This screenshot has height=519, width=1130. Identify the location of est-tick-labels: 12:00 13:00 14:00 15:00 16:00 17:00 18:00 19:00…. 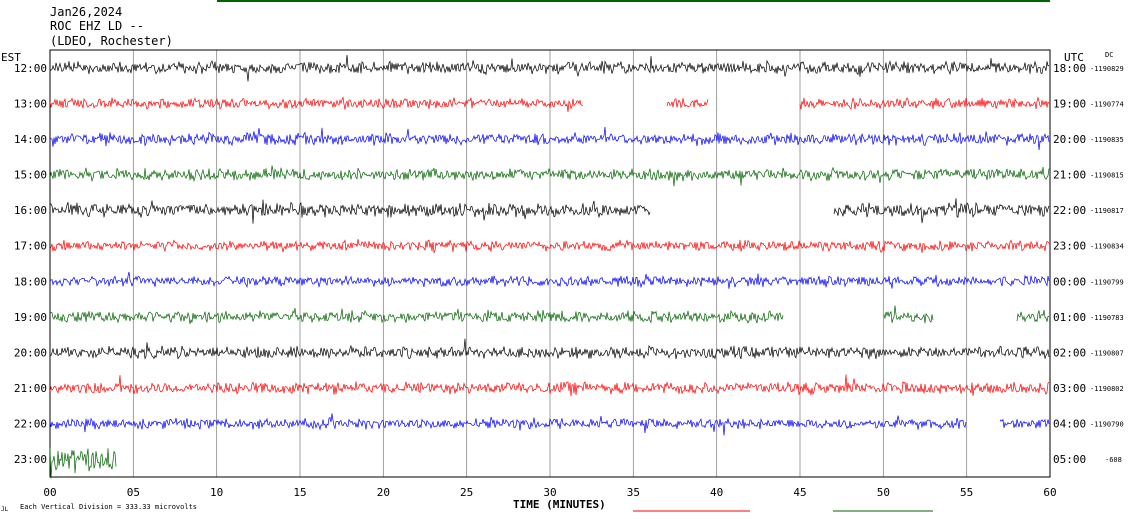
(30, 264).